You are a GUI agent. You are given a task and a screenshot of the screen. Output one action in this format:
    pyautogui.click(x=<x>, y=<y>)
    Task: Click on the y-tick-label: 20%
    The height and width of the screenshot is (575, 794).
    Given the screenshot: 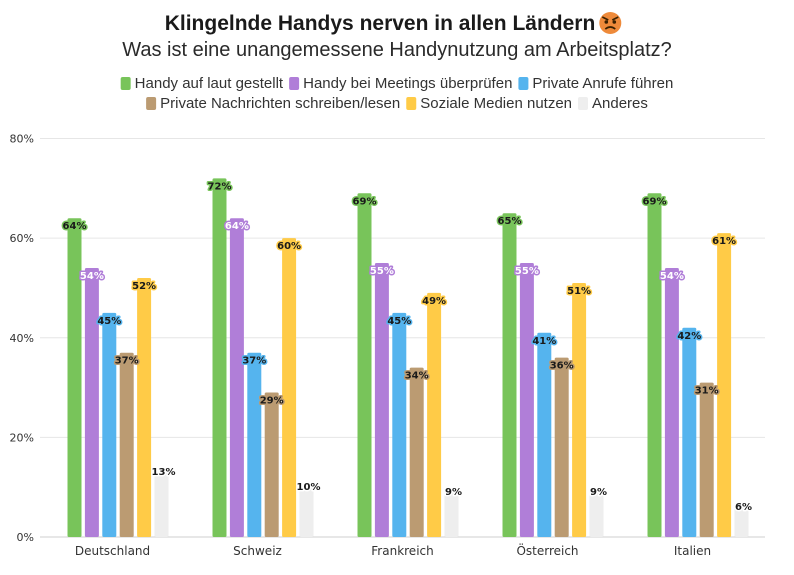 What is the action you would take?
    pyautogui.click(x=22, y=437)
    